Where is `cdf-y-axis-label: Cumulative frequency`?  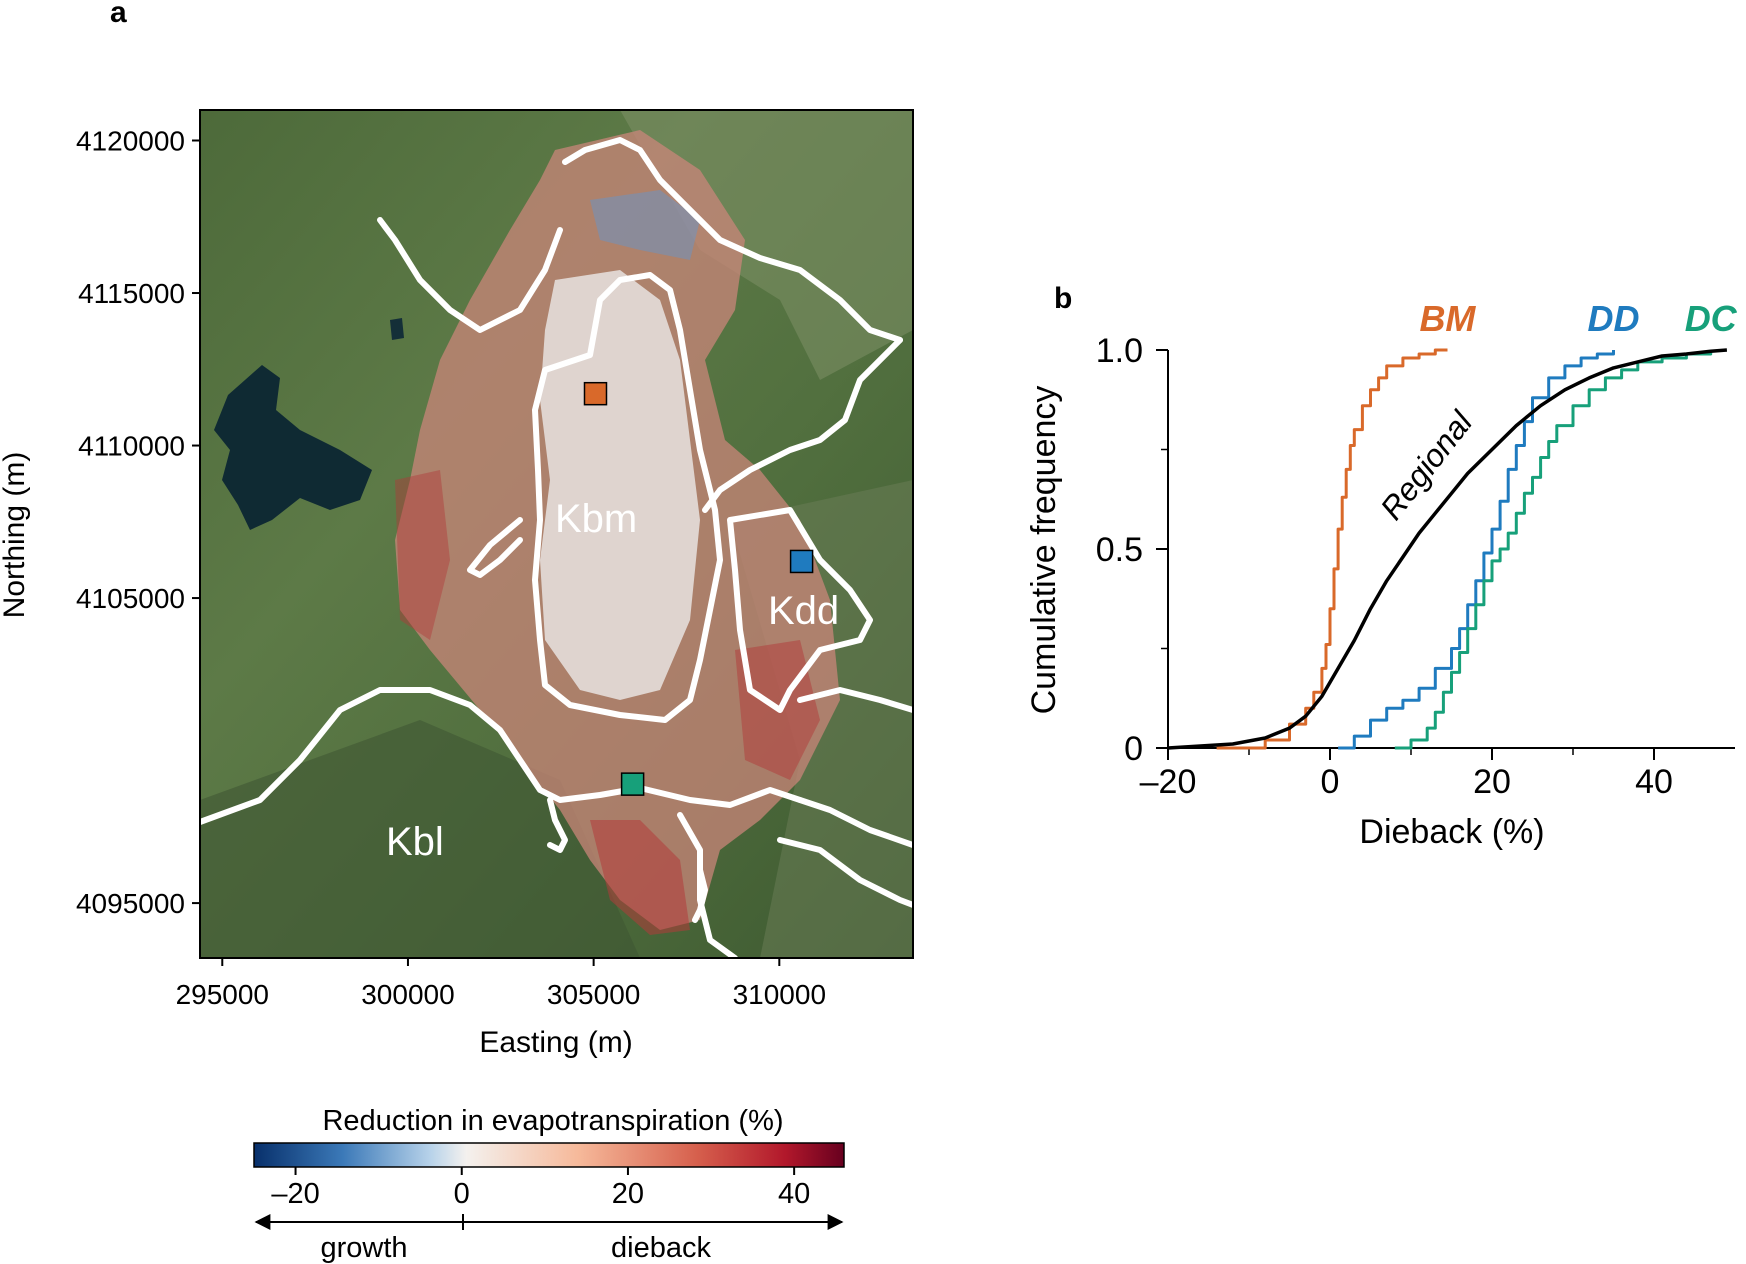 cdf-y-axis-label: Cumulative frequency is located at coordinates (1044, 550).